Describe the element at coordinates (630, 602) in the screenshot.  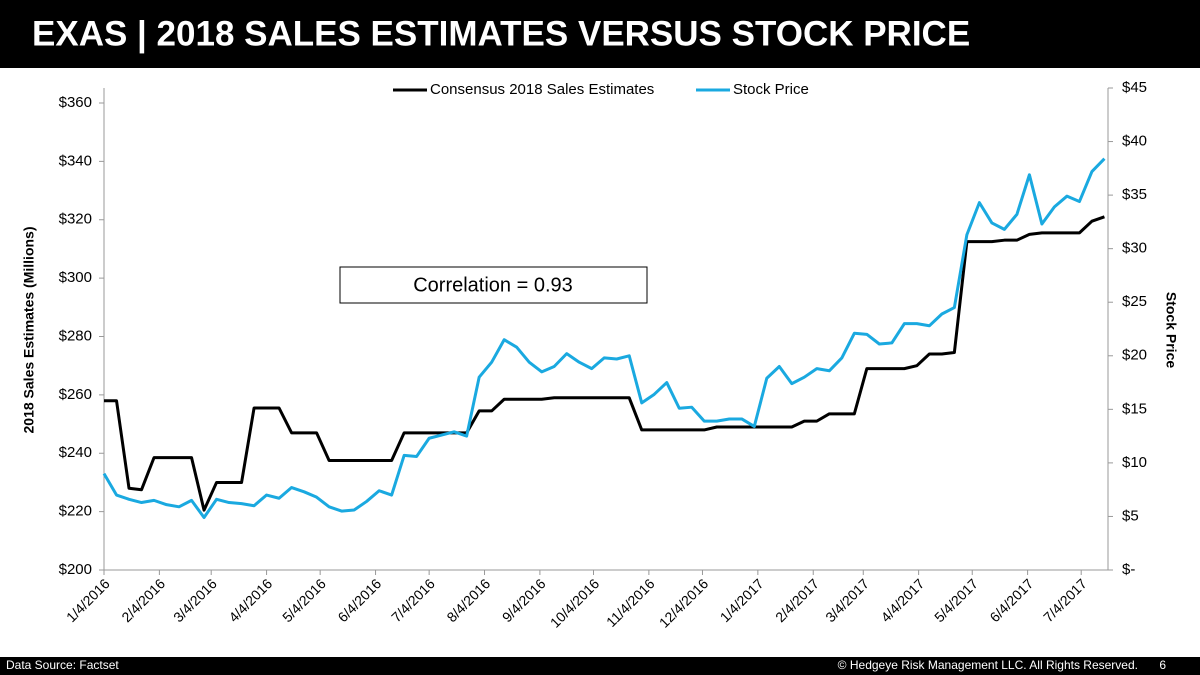
I see `x-tick-label: 11/4/2016` at that location.